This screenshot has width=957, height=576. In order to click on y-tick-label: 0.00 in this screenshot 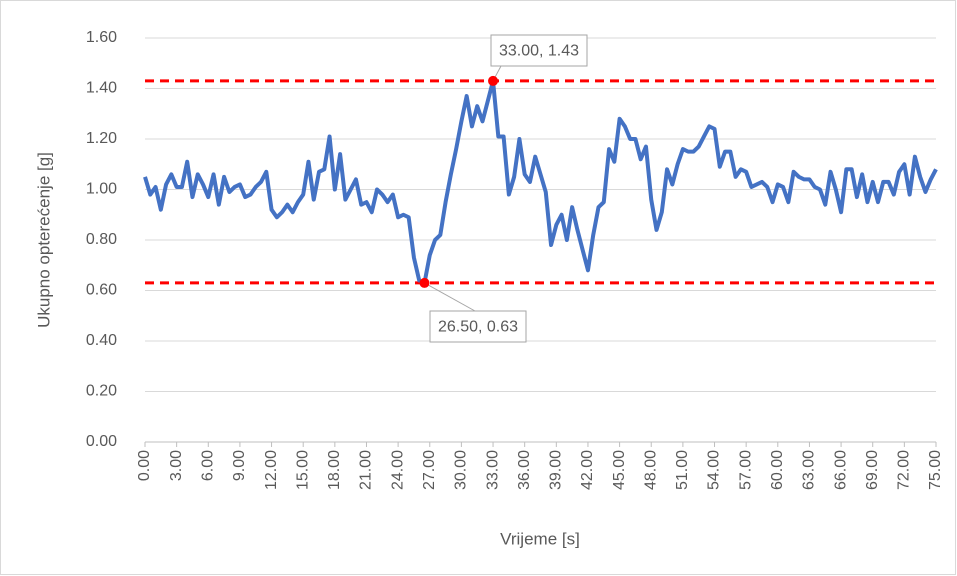, I will do `click(101, 441)`.